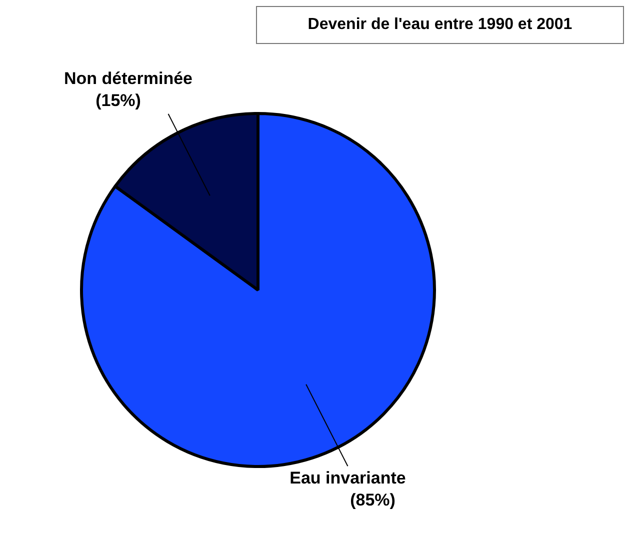  I want to click on data-label: (85%), so click(373, 500).